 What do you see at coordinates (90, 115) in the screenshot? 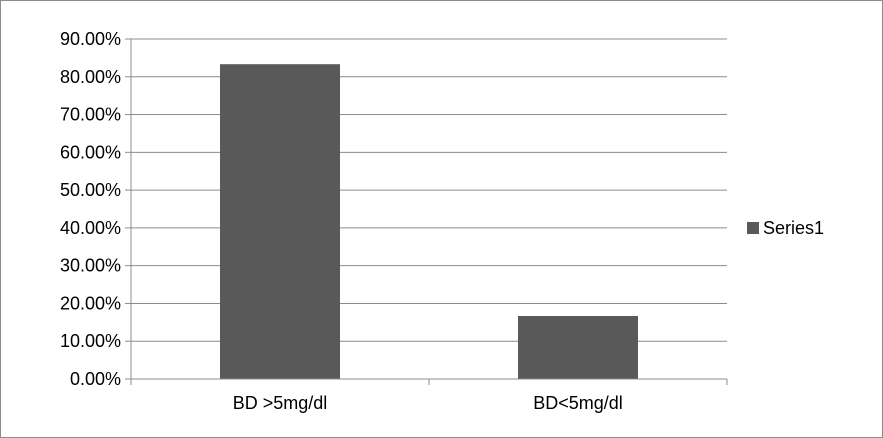
I see `y-tick-label: 70.00%` at bounding box center [90, 115].